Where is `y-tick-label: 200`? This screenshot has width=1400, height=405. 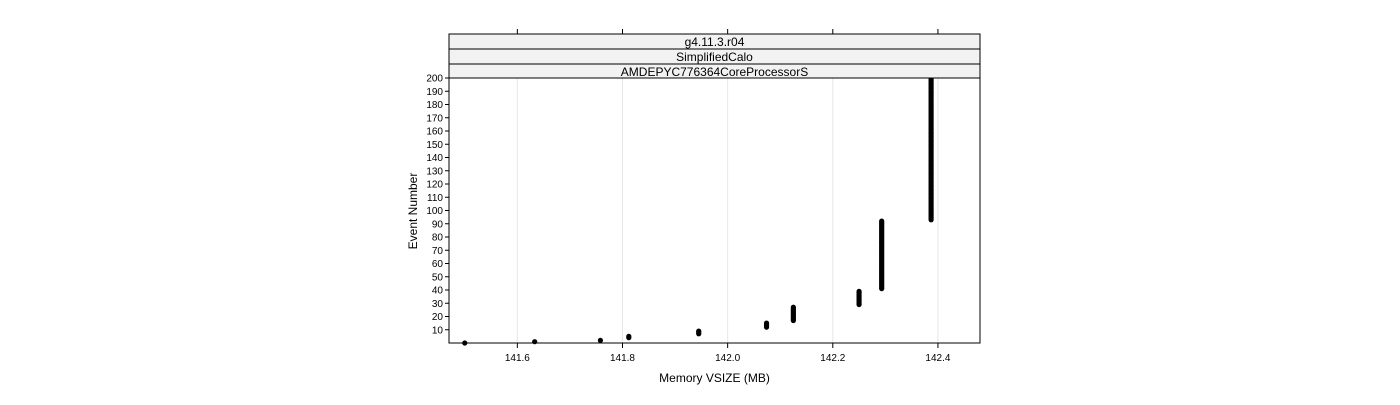
y-tick-label: 200 is located at coordinates (434, 79).